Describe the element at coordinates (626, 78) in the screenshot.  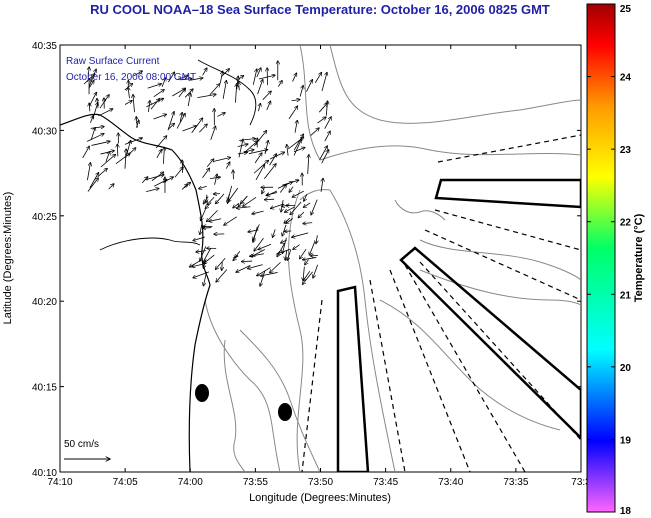
I see `colorbar-tick-label: 24` at that location.